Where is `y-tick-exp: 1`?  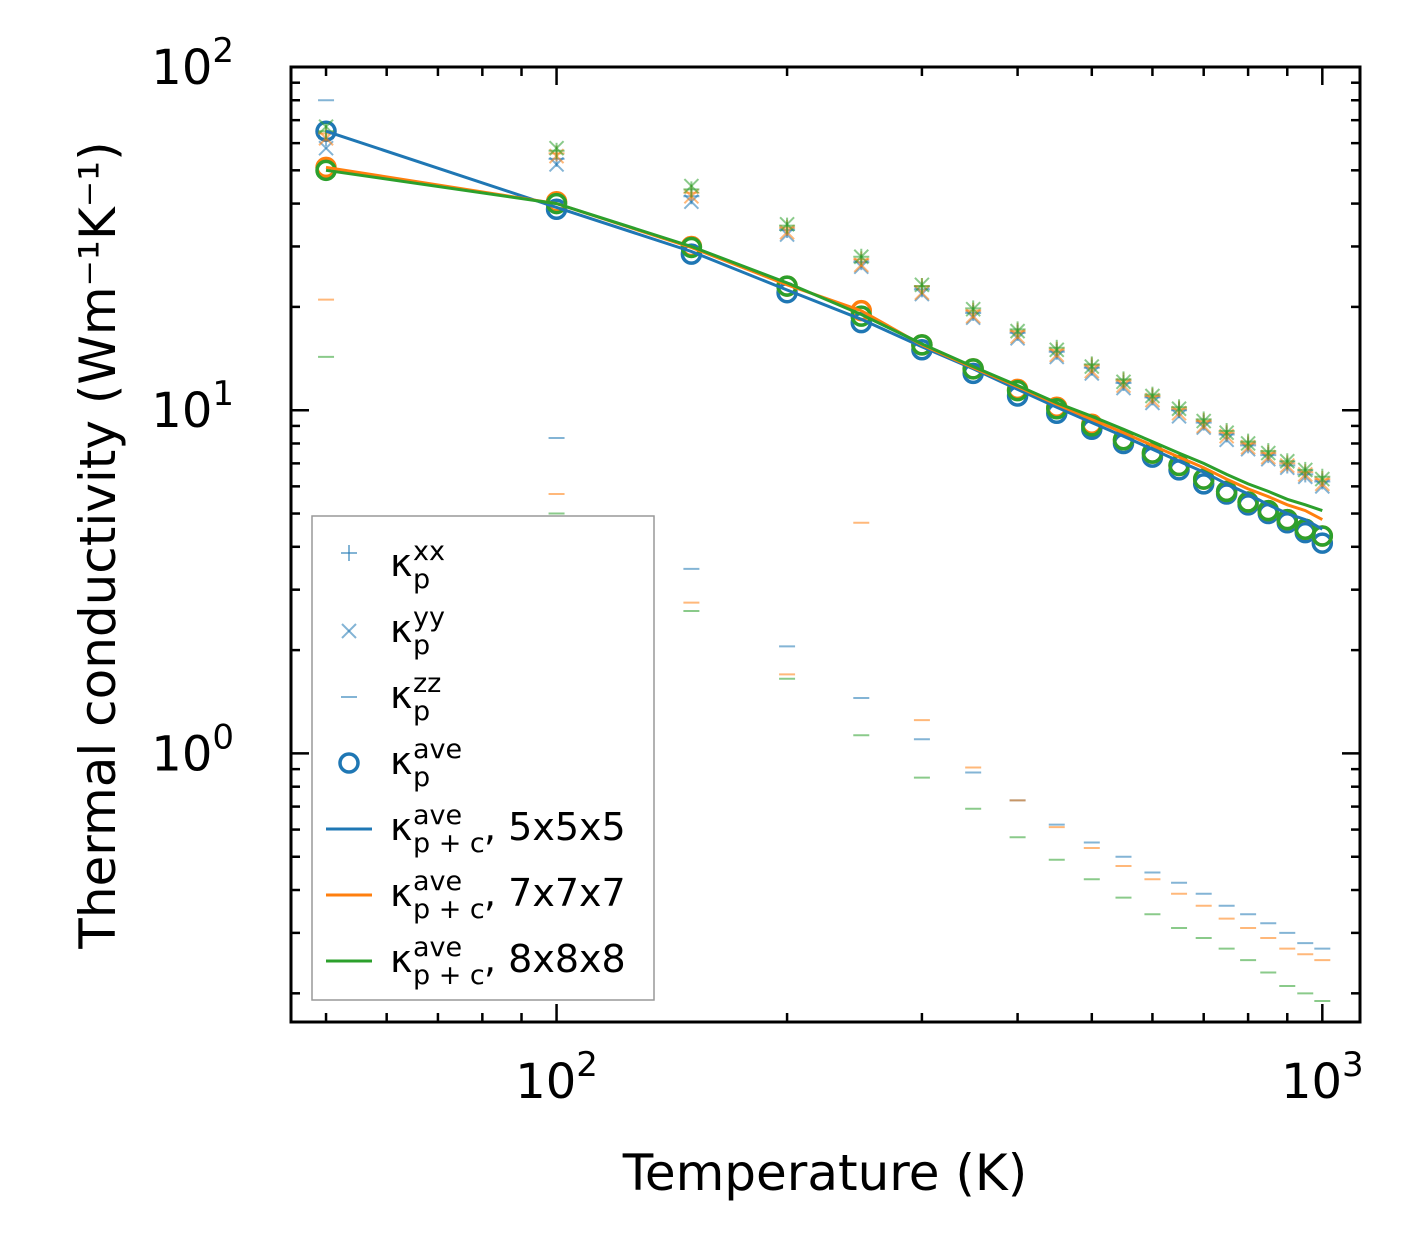
y-tick-exp: 1 is located at coordinates (223, 394).